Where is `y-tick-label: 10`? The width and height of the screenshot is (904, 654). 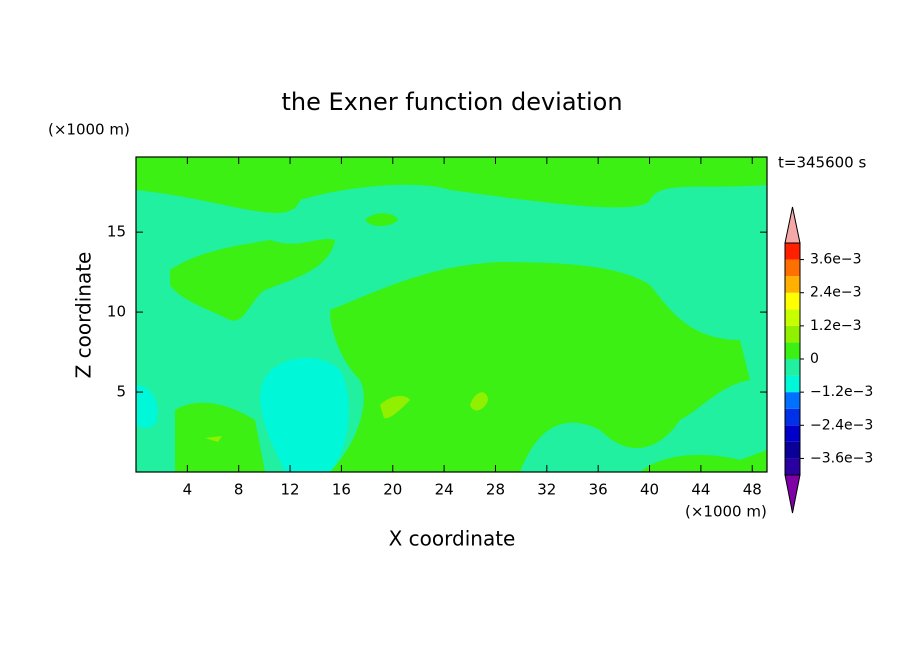 y-tick-label: 10 is located at coordinates (116, 312).